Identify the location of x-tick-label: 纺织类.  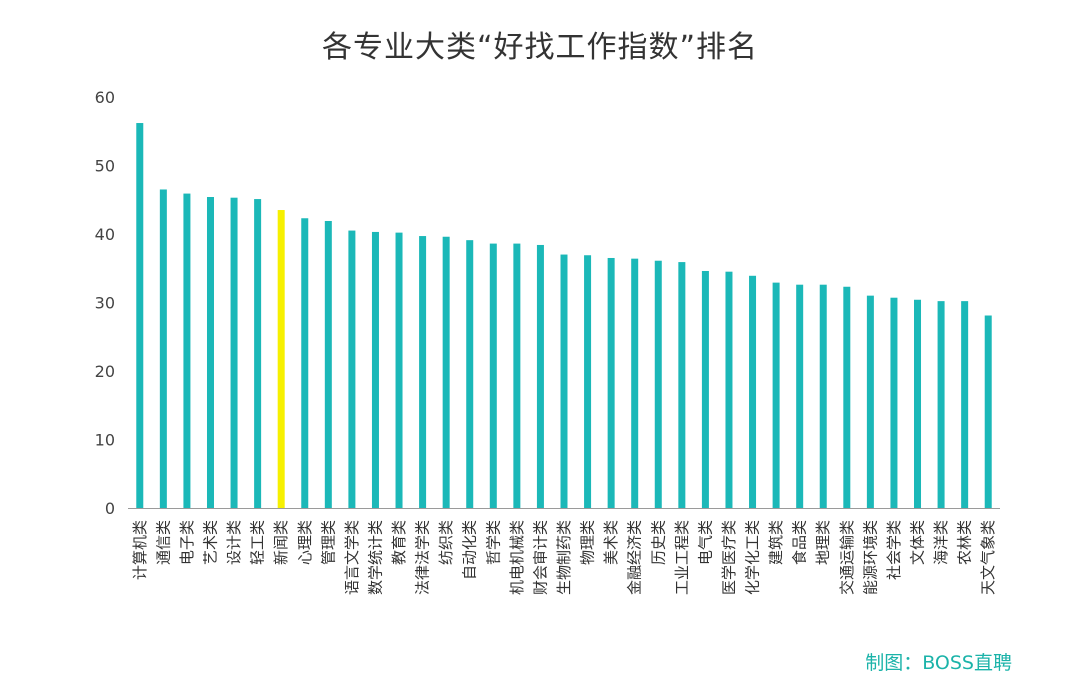
(446, 542).